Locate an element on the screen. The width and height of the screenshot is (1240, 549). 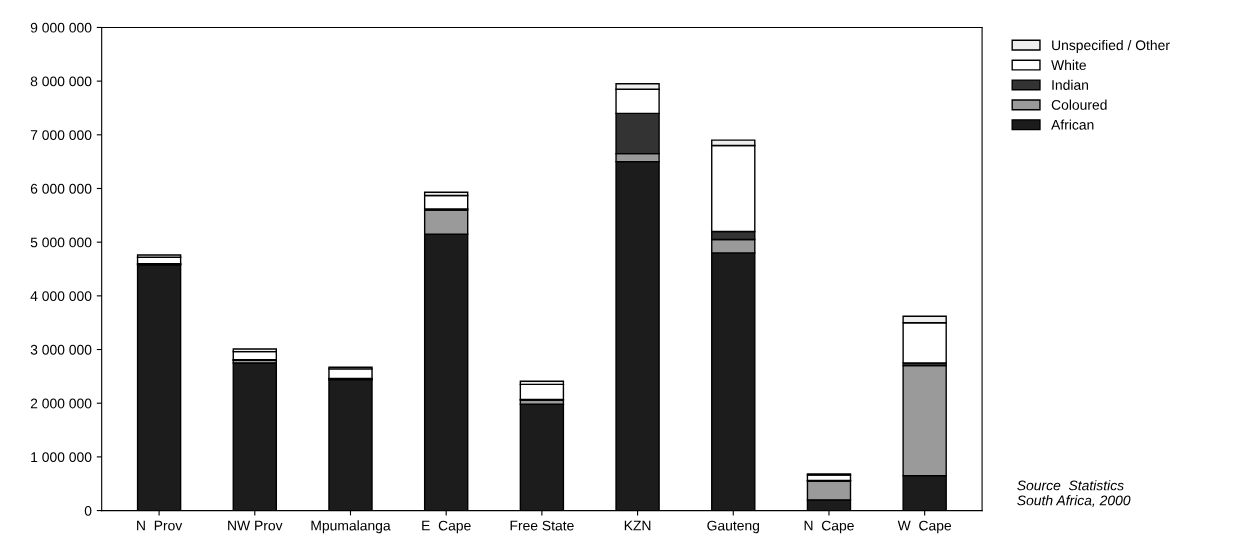
y-tick-label: 6 000 000 is located at coordinates (61, 188).